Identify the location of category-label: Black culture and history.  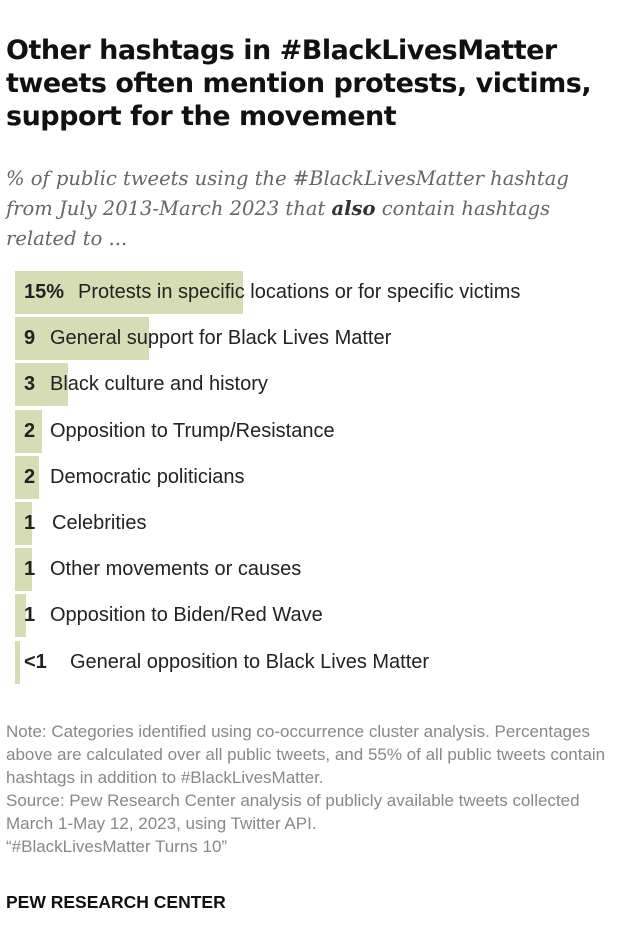
(159, 384).